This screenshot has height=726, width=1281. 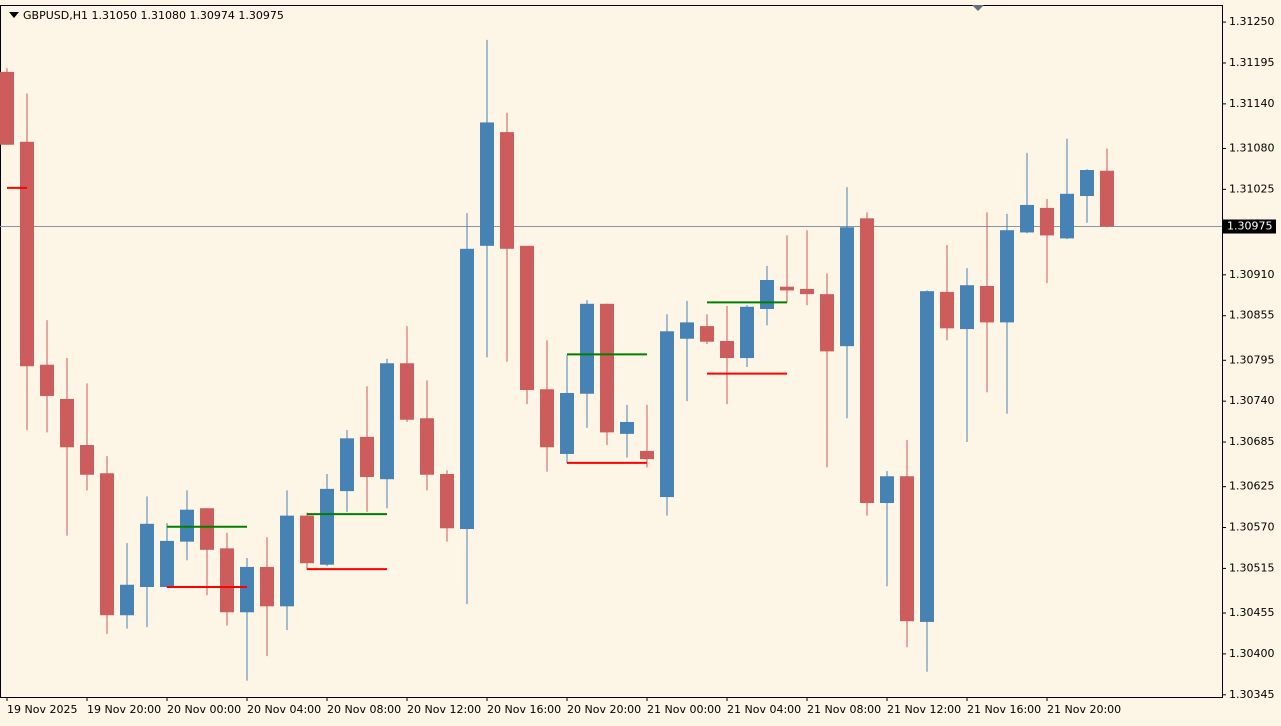 What do you see at coordinates (1252, 400) in the screenshot?
I see `y-tick-label: 1.30740` at bounding box center [1252, 400].